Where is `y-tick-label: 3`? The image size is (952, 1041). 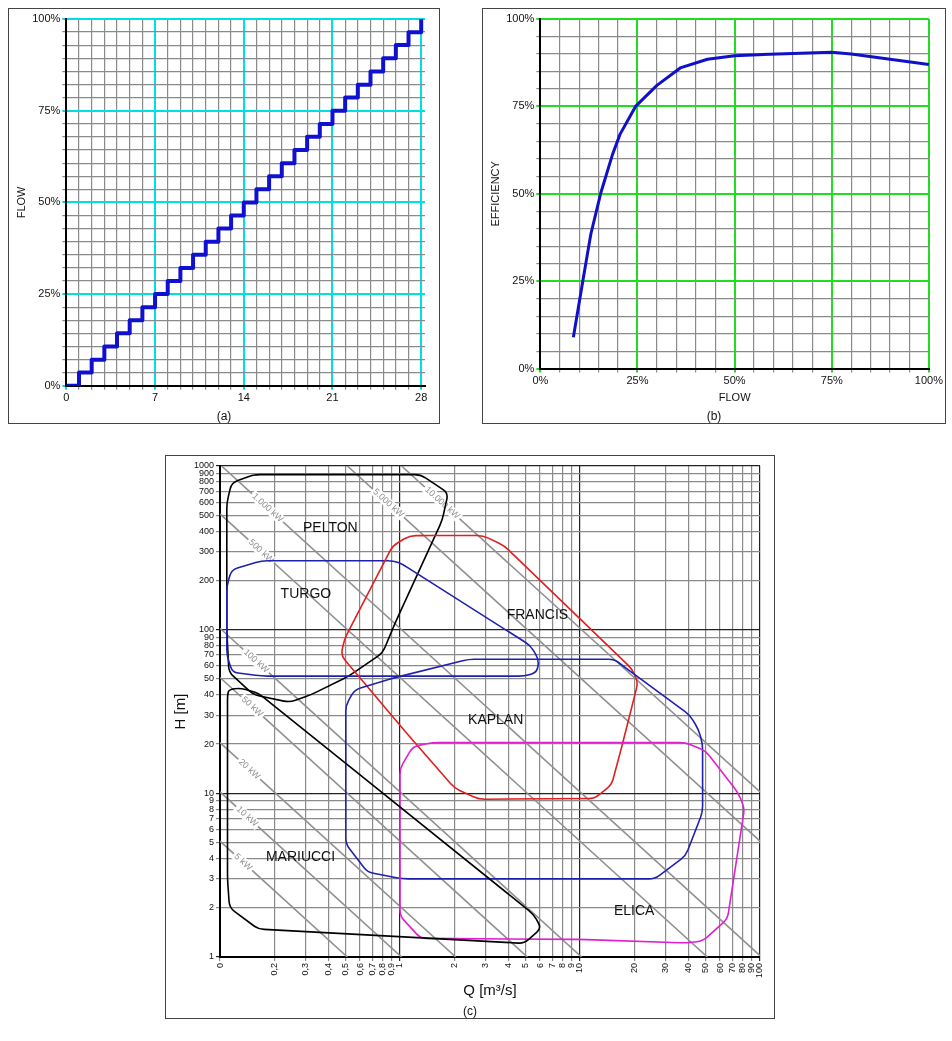 y-tick-label: 3 is located at coordinates (212, 878).